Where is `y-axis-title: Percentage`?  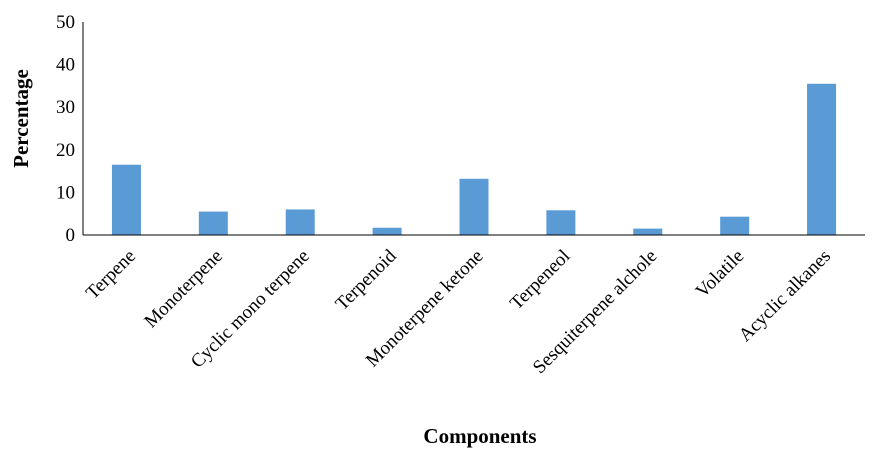
y-axis-title: Percentage is located at coordinates (21, 118).